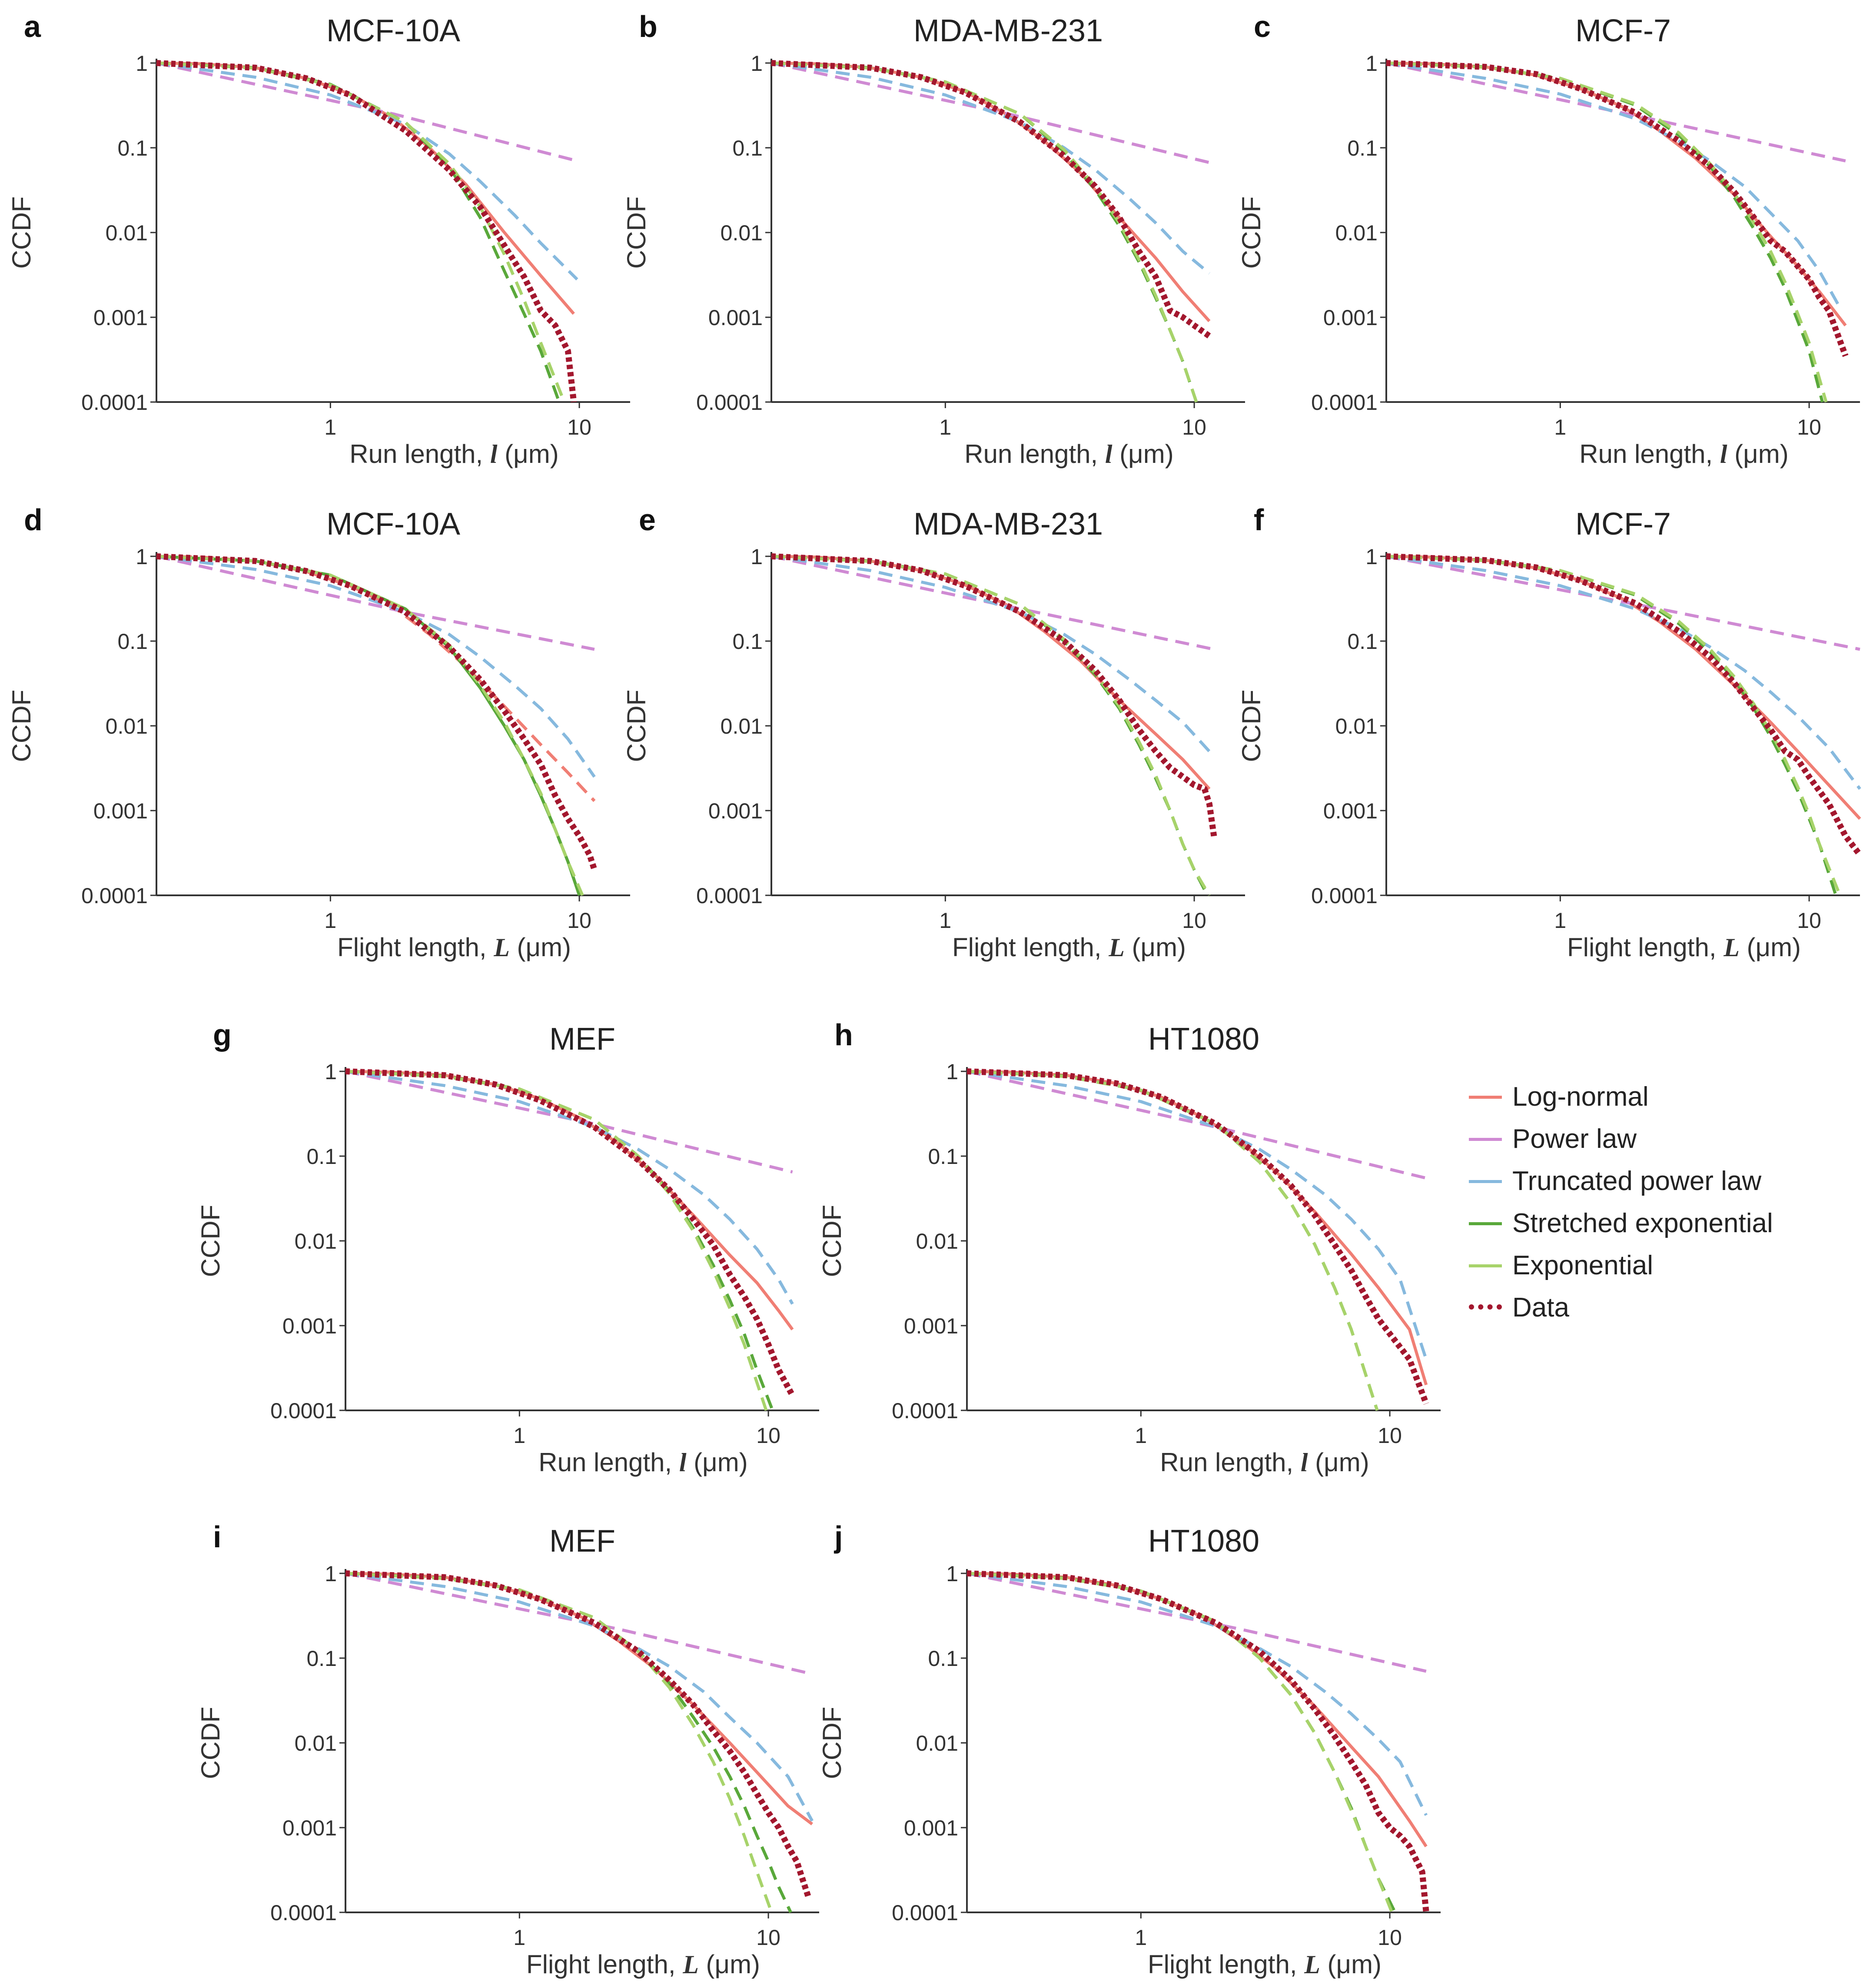 This screenshot has width=1873, height=1988. What do you see at coordinates (1683, 454) in the screenshot?
I see `x-axis-label: Run length, l (μm)` at bounding box center [1683, 454].